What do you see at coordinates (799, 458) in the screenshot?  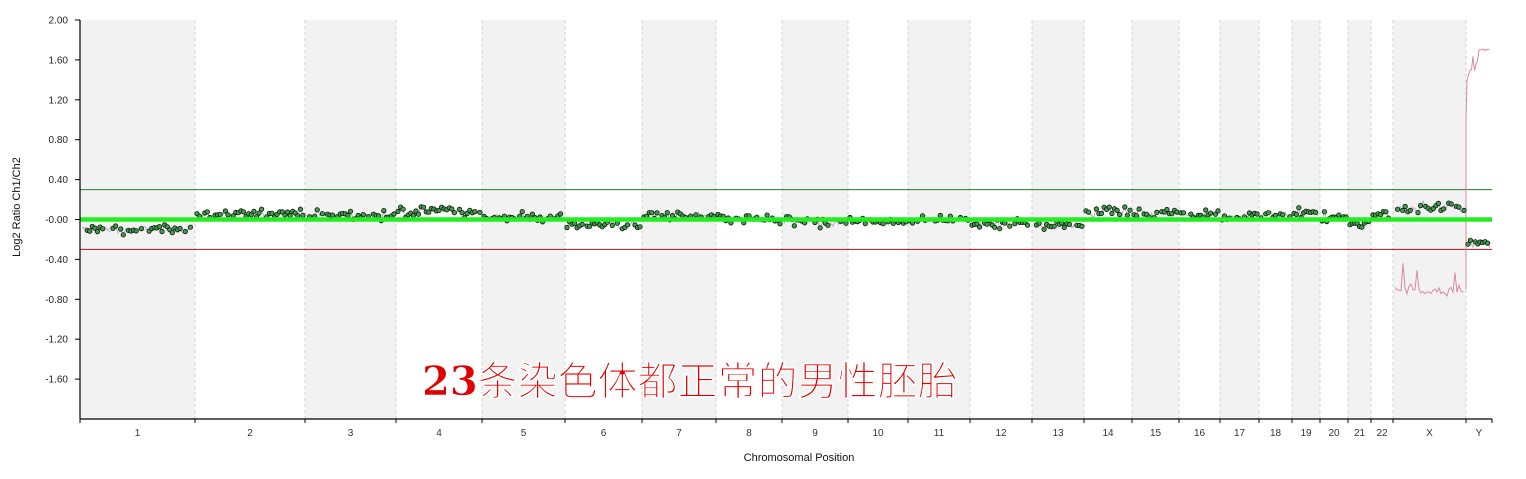 I see `x-axis-title: Chromosomal Position` at bounding box center [799, 458].